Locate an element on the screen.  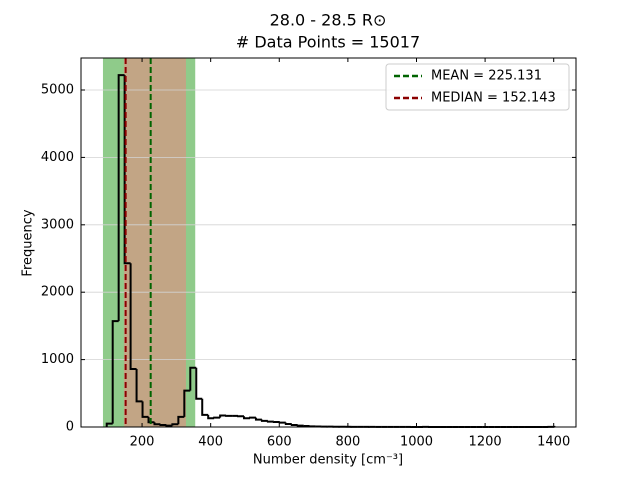
x-tick-label: 1000 is located at coordinates (416, 442).